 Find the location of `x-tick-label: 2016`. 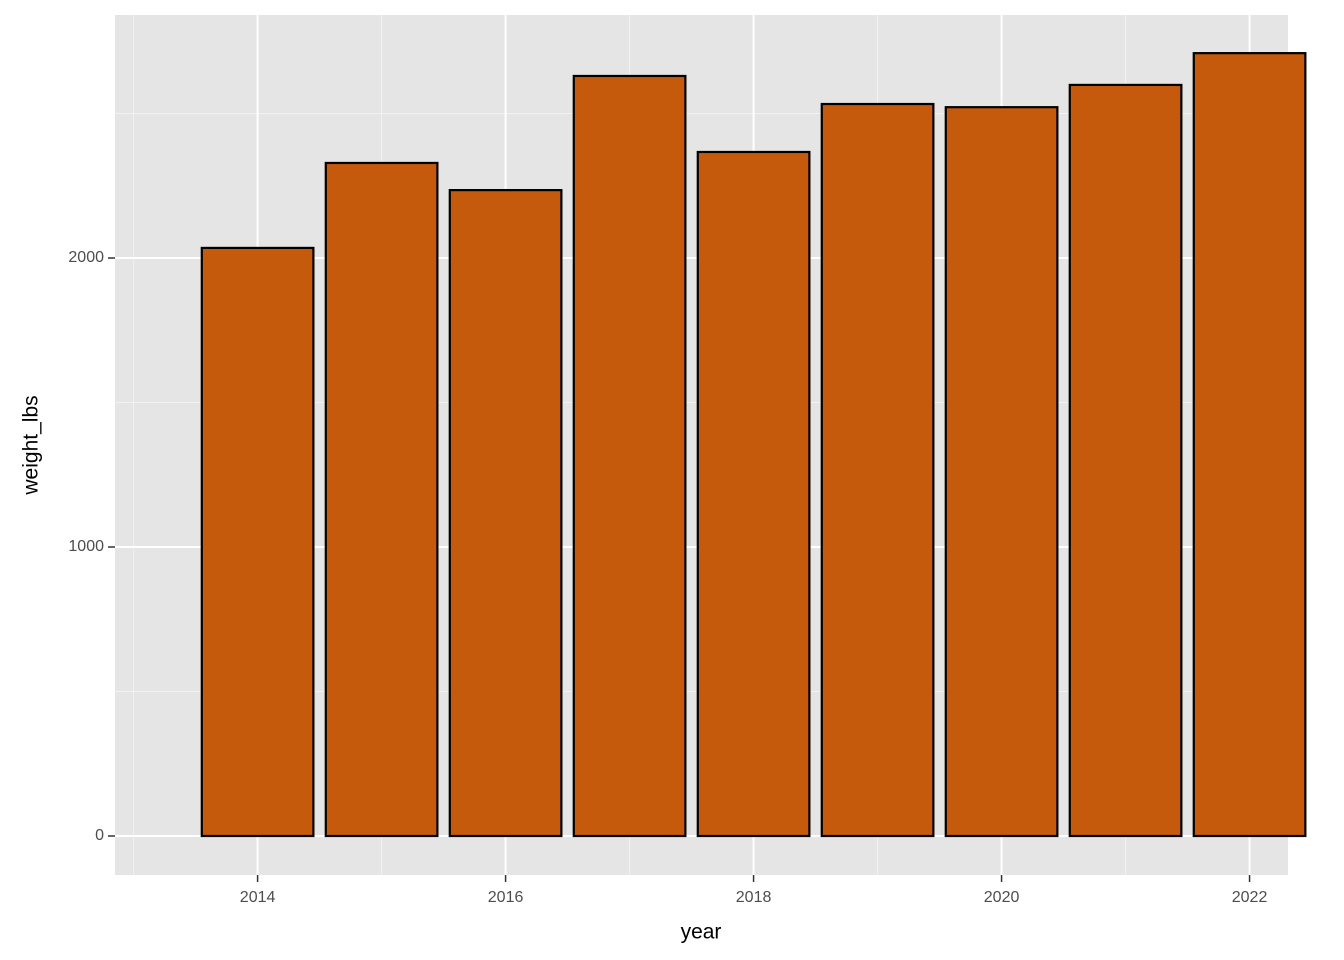

x-tick-label: 2016 is located at coordinates (506, 897).